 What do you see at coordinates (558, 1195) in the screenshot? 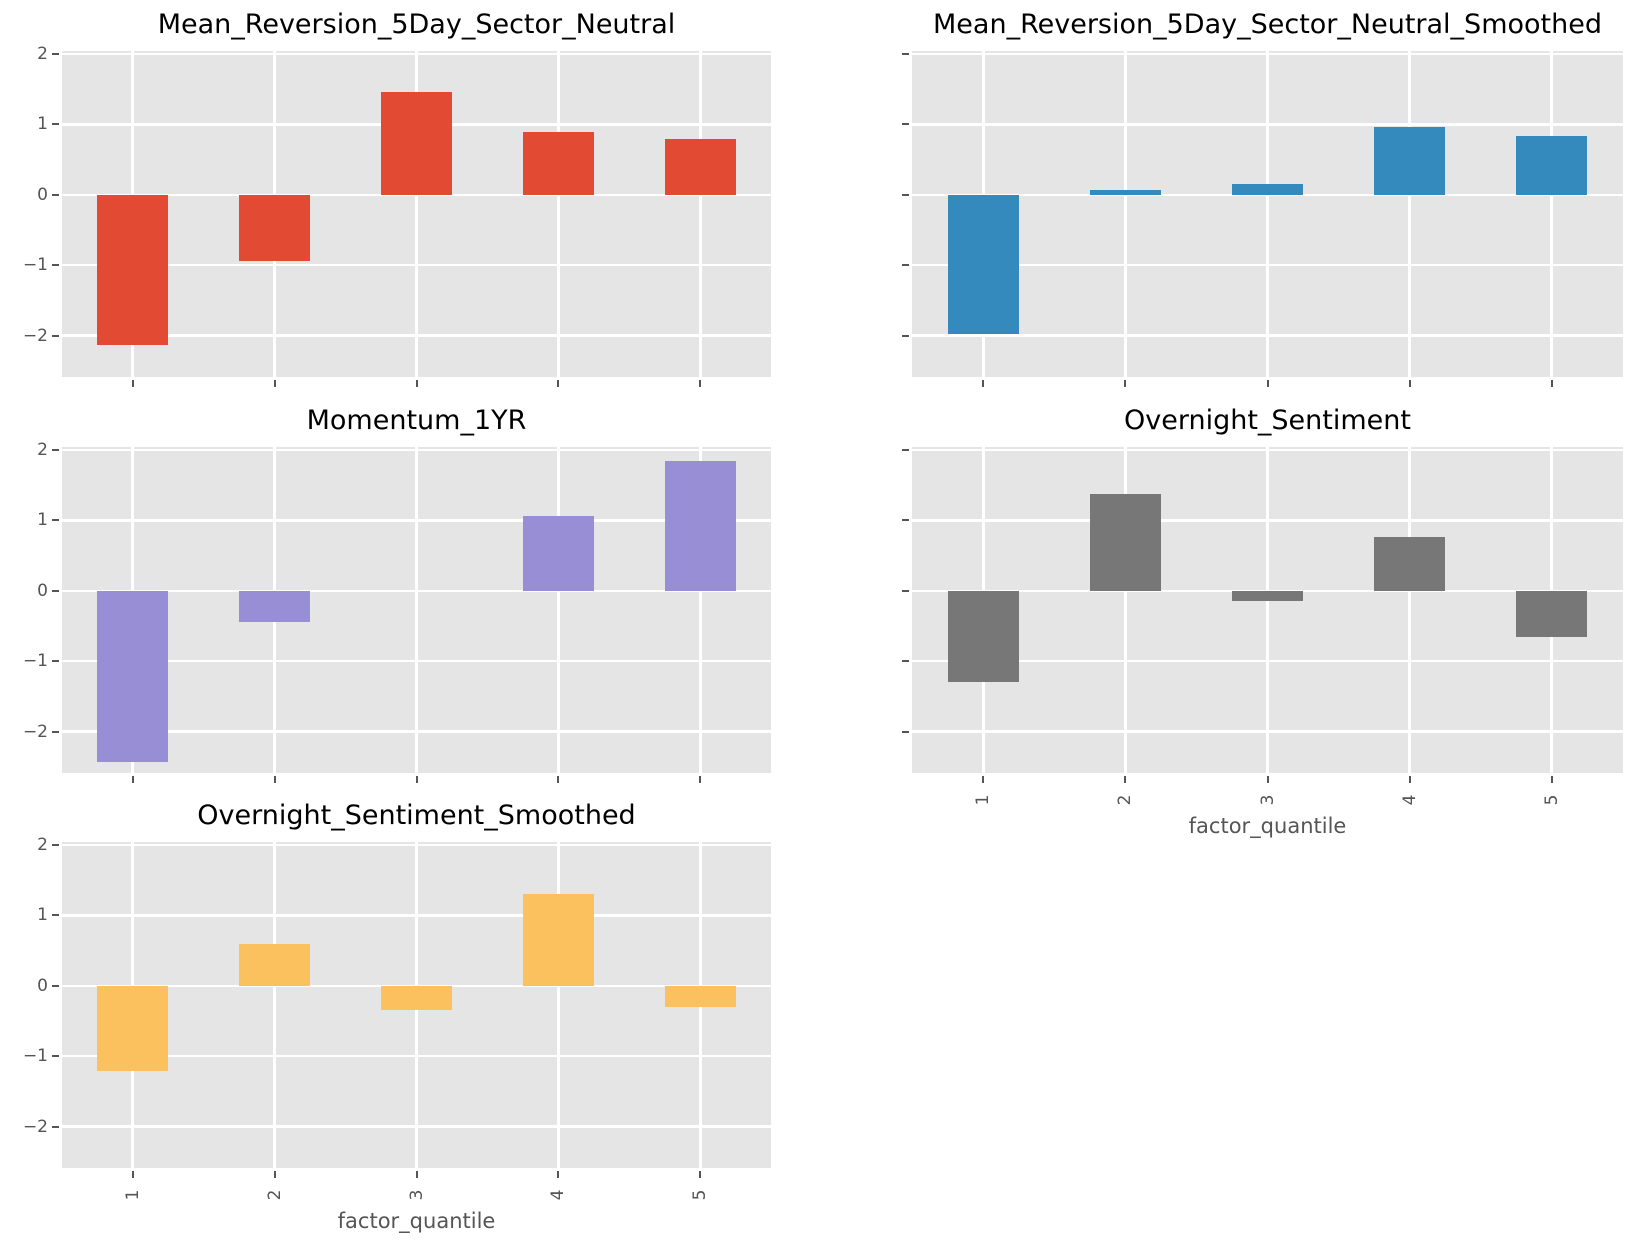
I see `x-tick-label: 4` at bounding box center [558, 1195].